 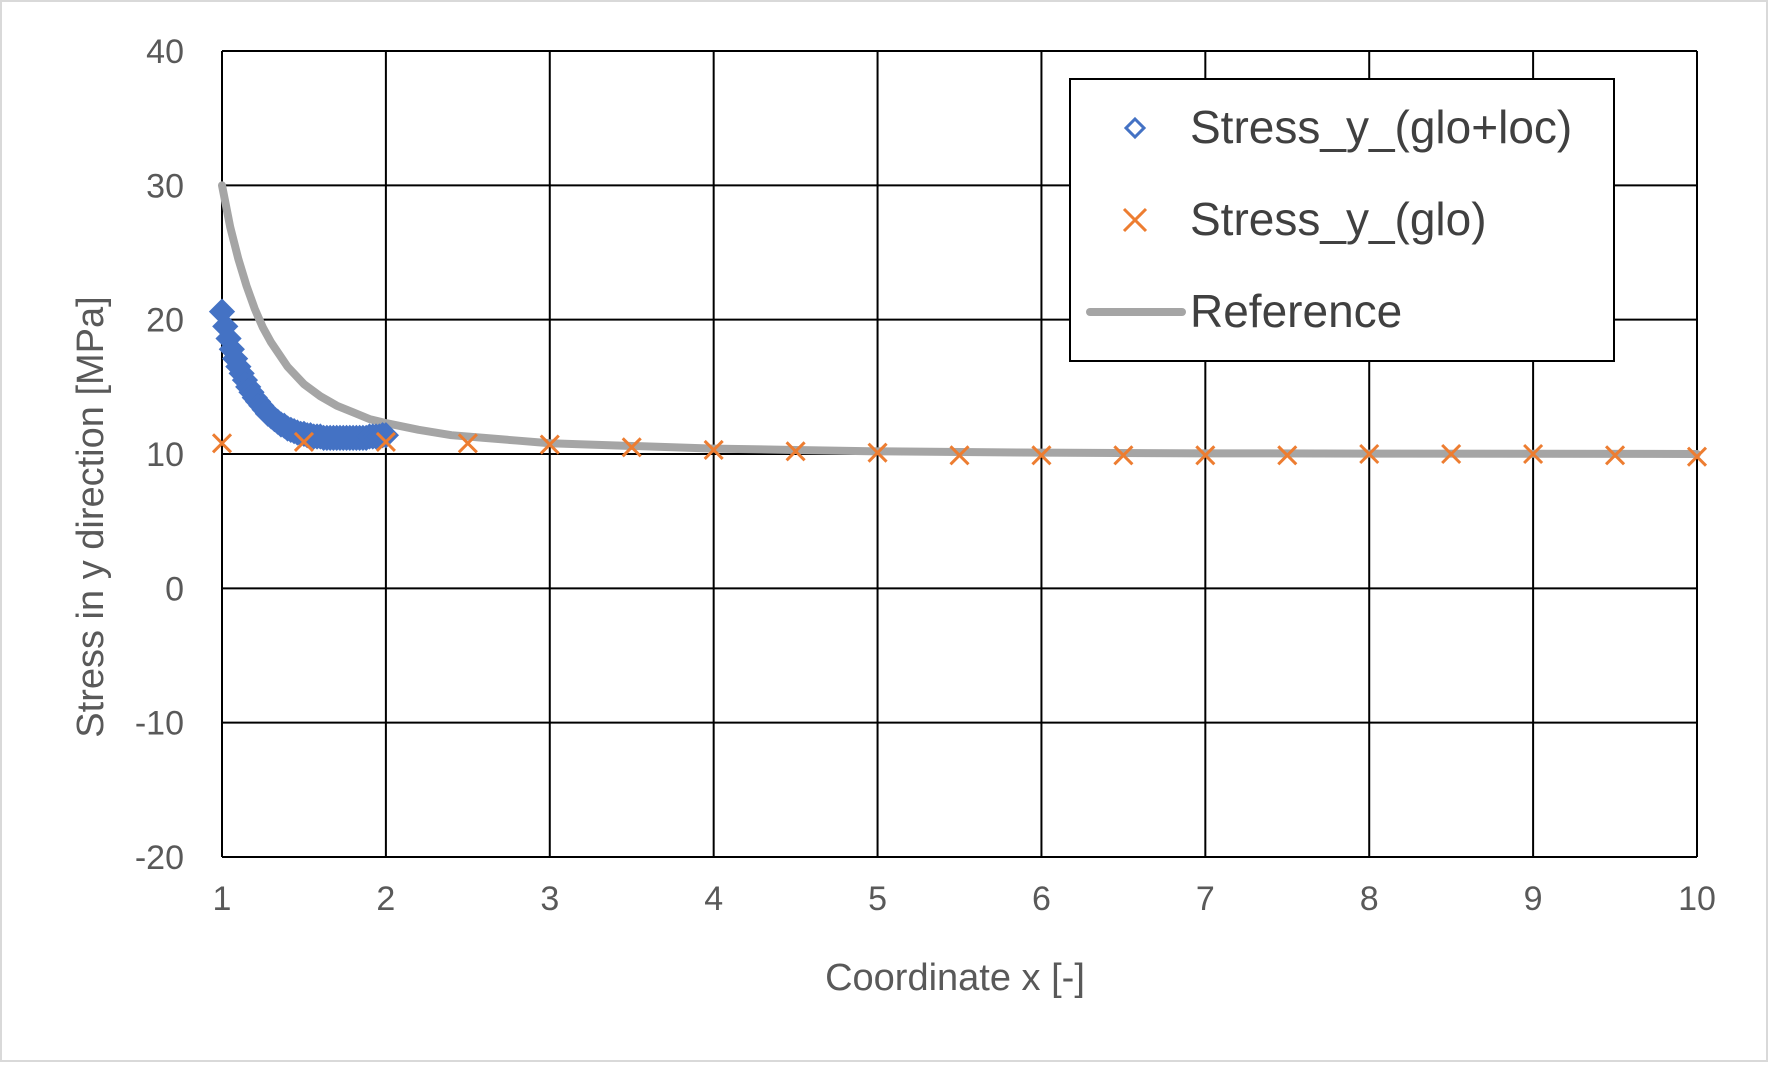 What do you see at coordinates (1338, 219) in the screenshot?
I see `legend-label-glo: Stress_y_(glo)` at bounding box center [1338, 219].